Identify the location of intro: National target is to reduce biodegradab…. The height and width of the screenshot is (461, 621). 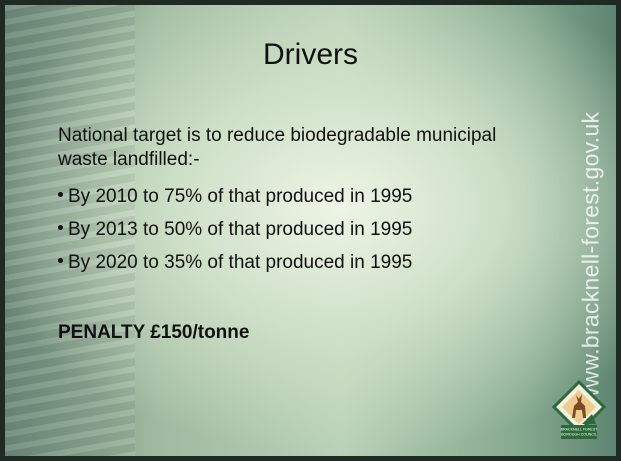
(277, 147).